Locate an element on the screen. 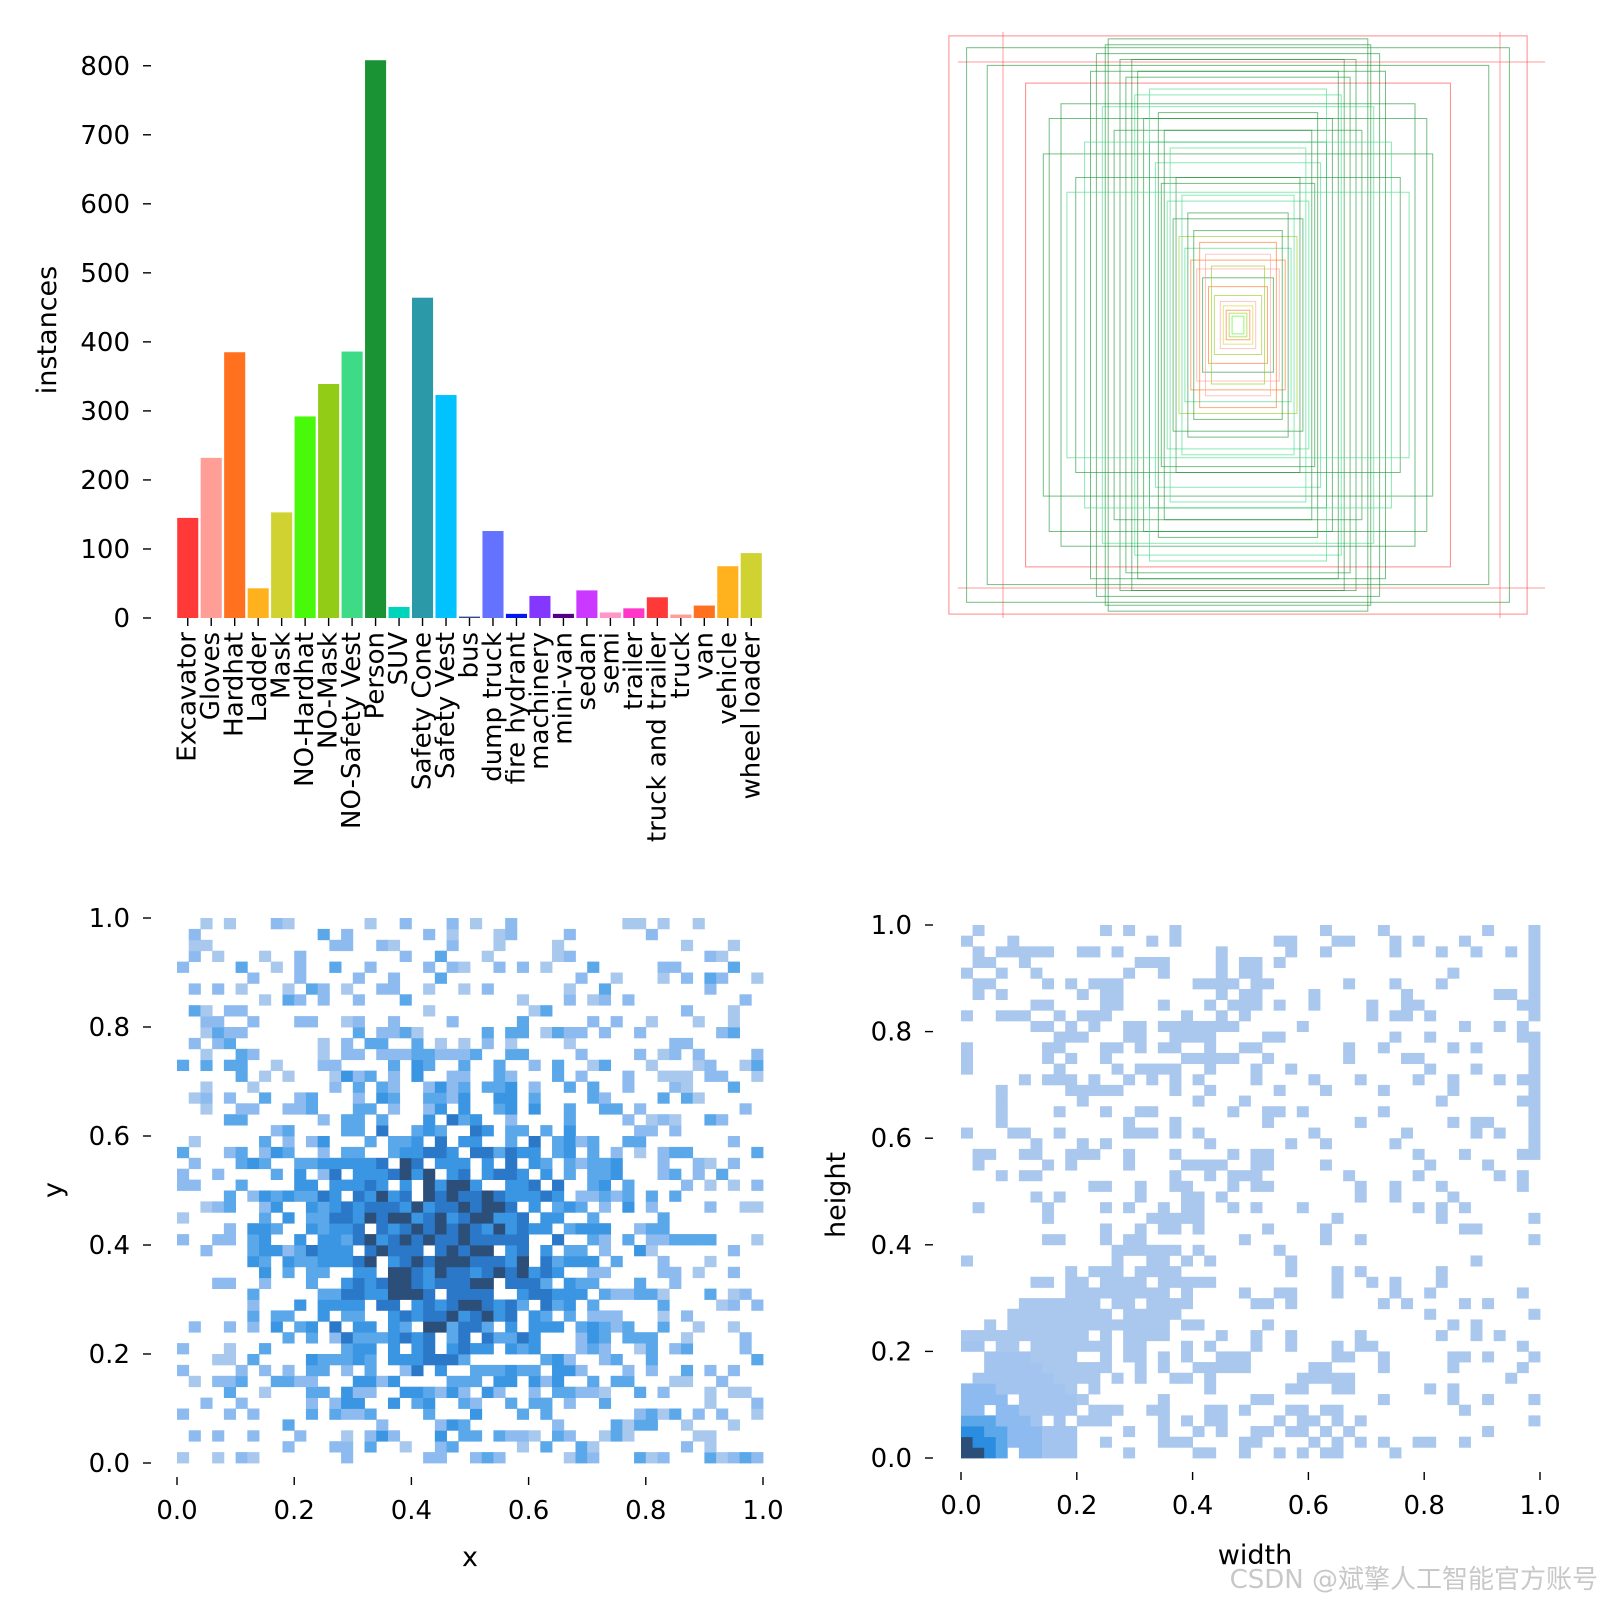  bar-person is located at coordinates (376, 339).